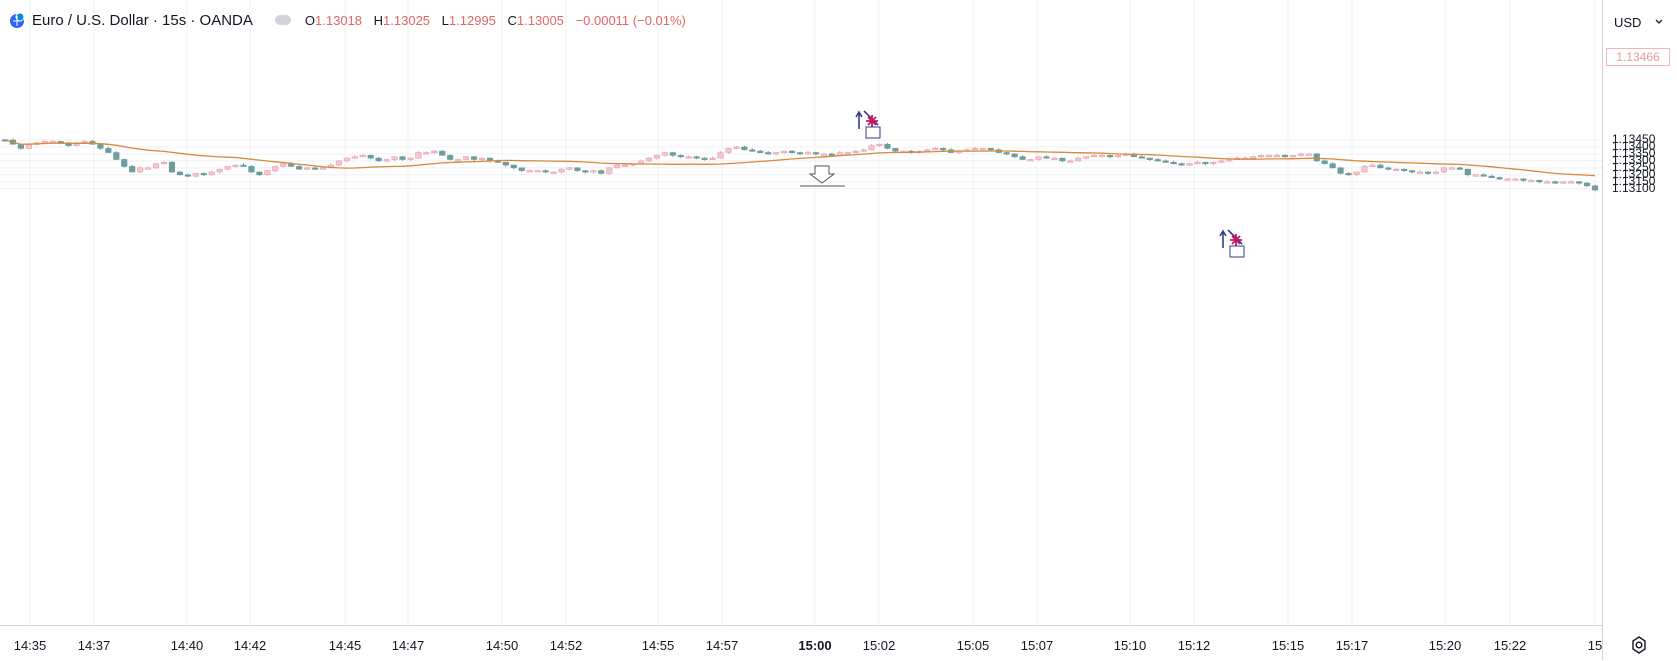 This screenshot has width=1677, height=661. Describe the element at coordinates (872, 121) in the screenshot. I see `sell-star-icon` at that location.